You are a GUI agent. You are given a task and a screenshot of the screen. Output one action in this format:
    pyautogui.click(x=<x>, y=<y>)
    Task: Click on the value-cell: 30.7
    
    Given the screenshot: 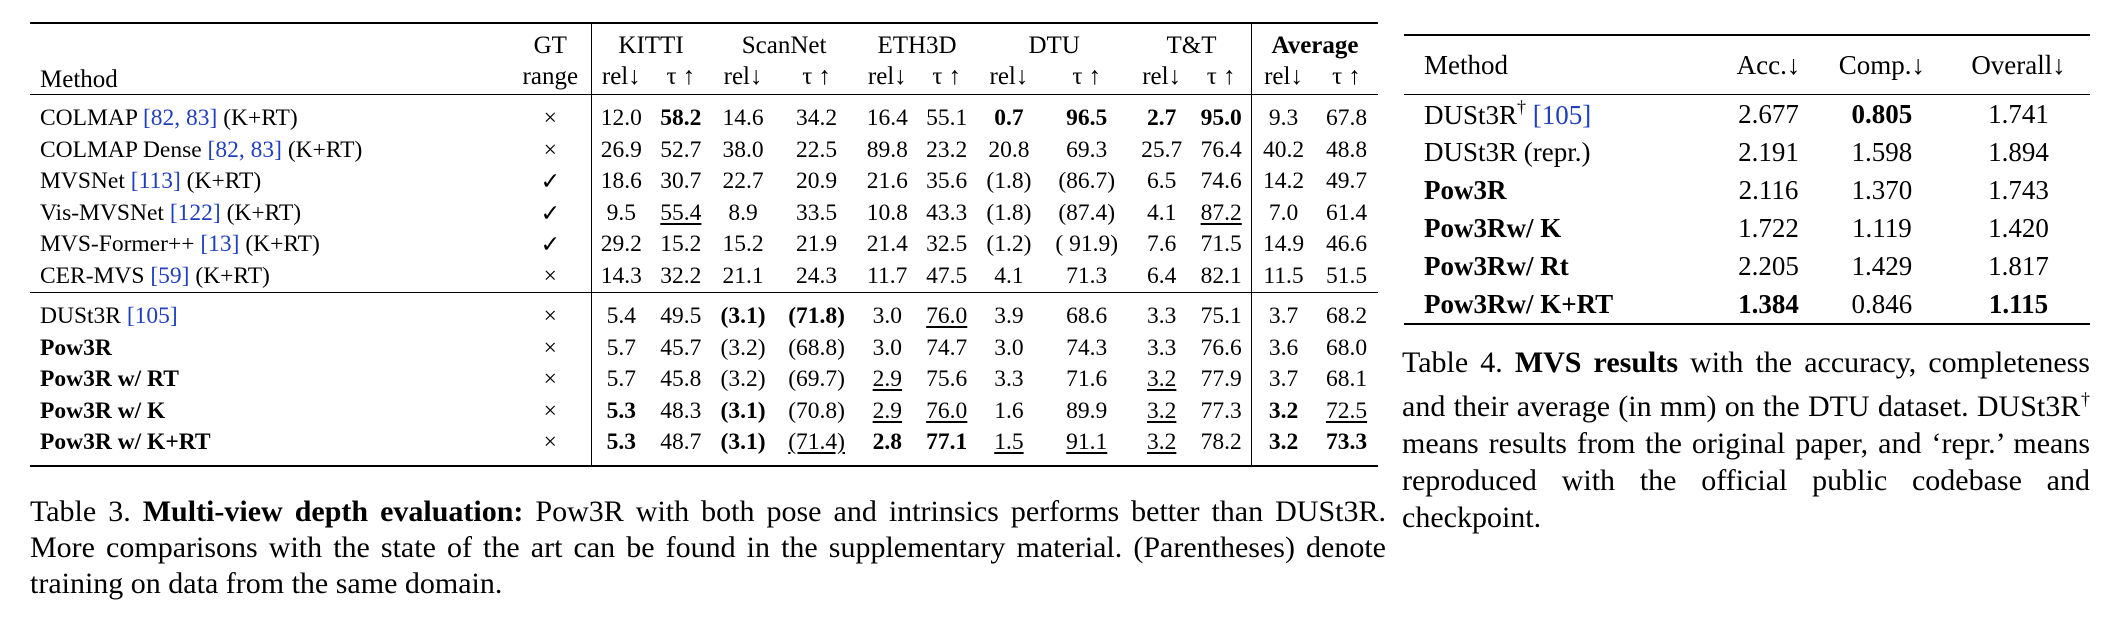 What is the action you would take?
    pyautogui.click(x=680, y=182)
    